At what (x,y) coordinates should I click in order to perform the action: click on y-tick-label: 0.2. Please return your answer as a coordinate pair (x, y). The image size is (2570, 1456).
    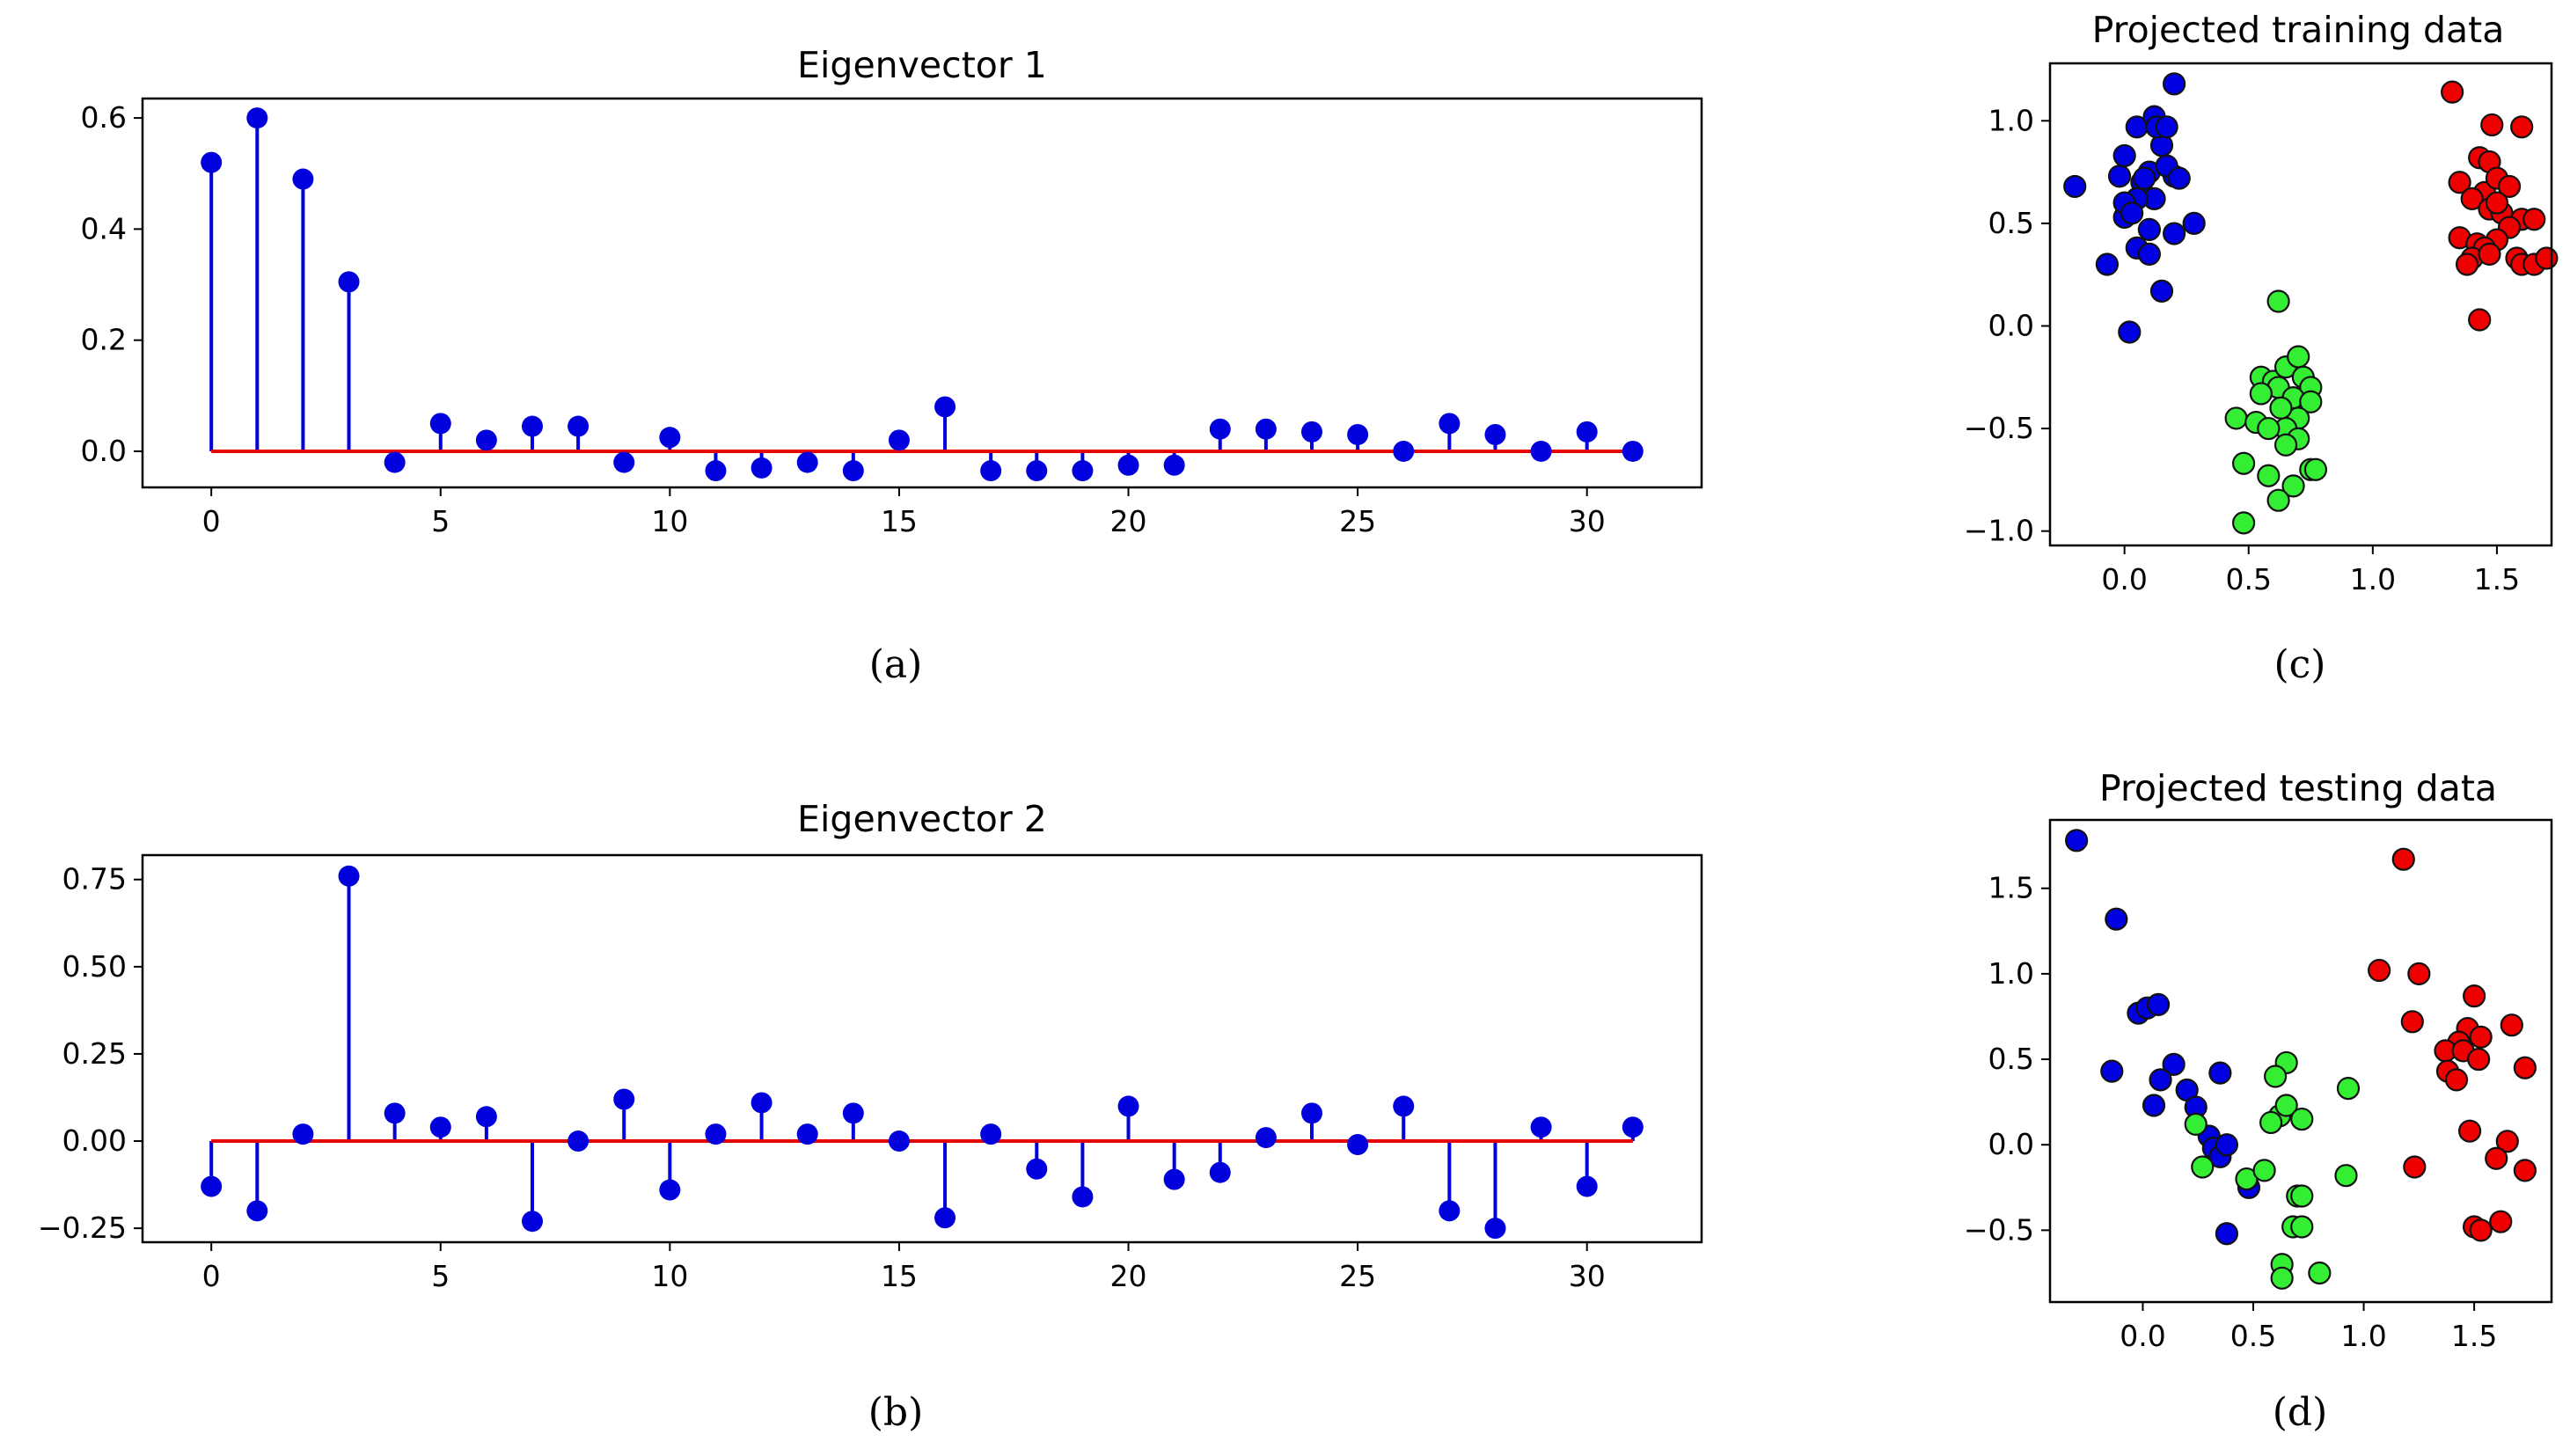
    Looking at the image, I should click on (104, 340).